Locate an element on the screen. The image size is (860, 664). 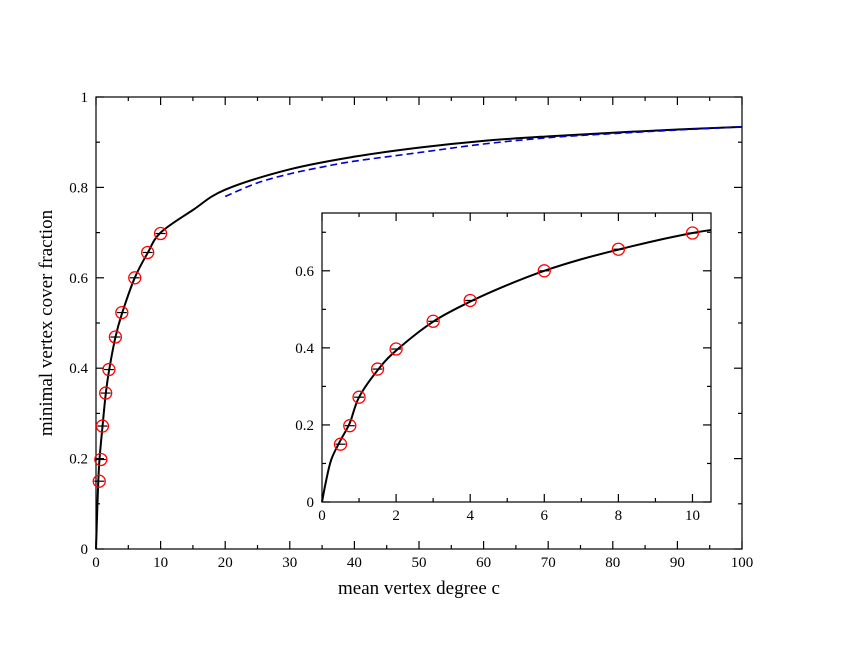
y-tick-label: 0.8 is located at coordinates (78, 188).